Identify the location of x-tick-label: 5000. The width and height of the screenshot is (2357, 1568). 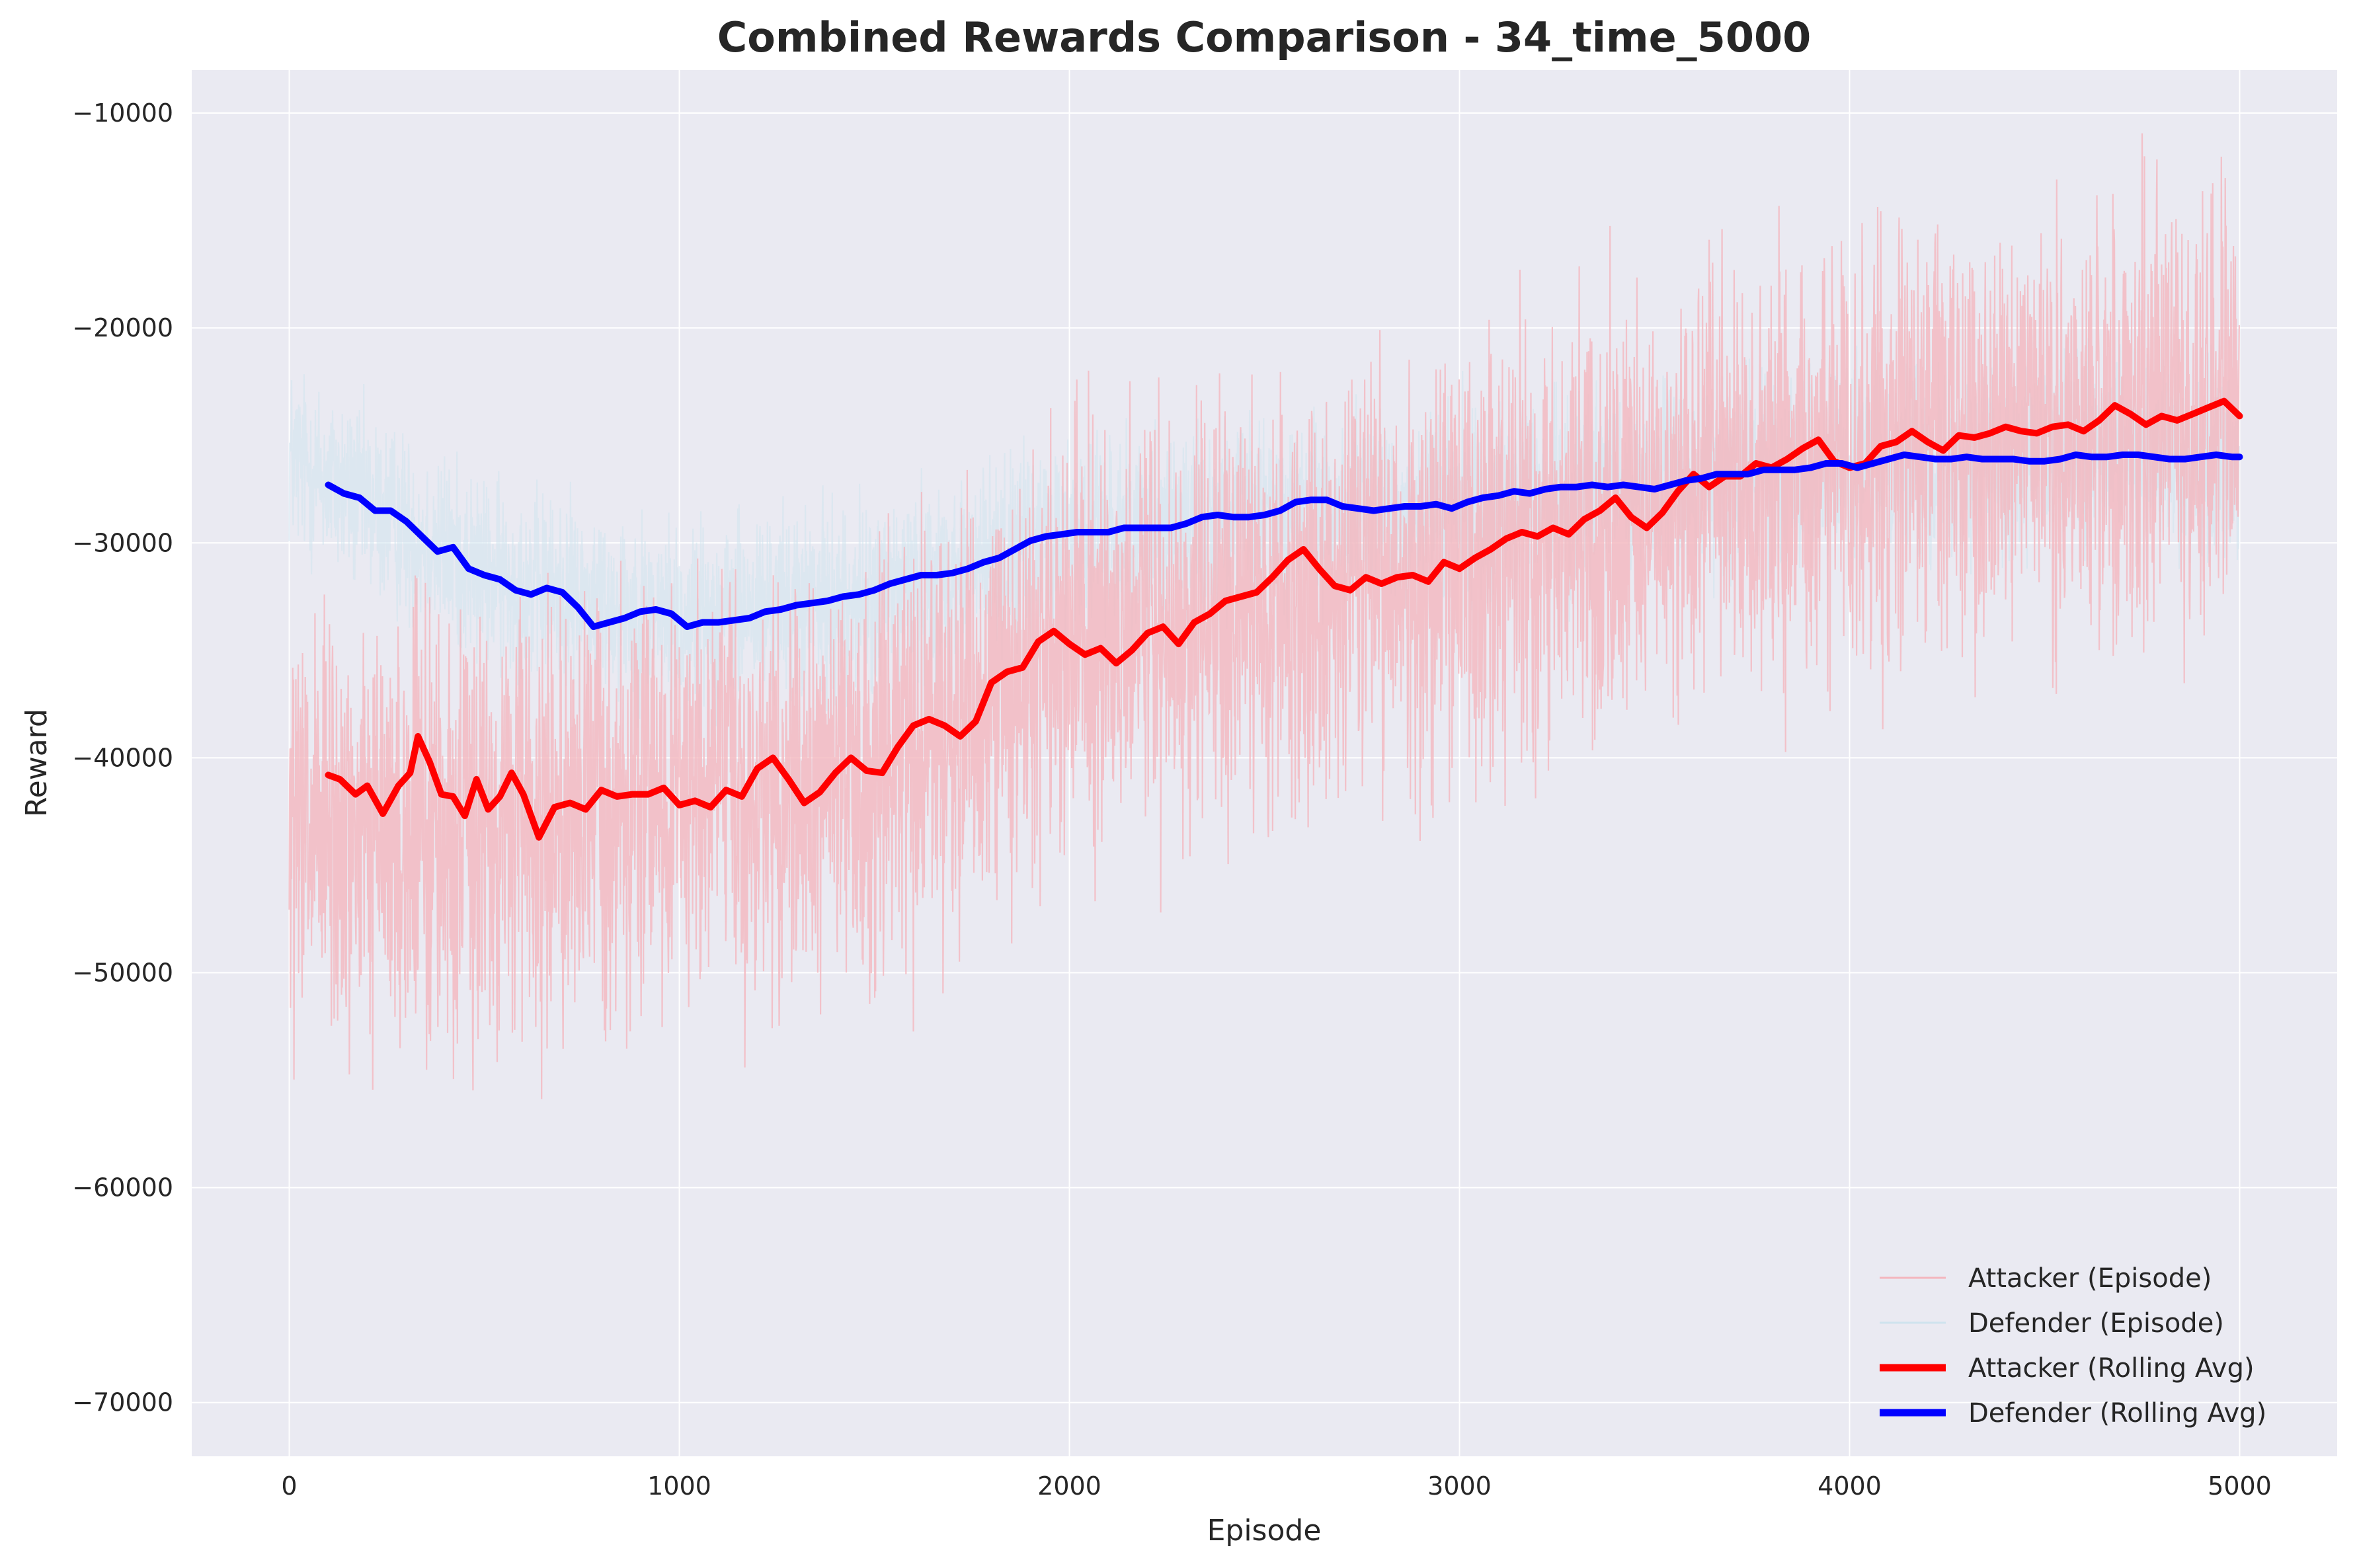
(2240, 1486).